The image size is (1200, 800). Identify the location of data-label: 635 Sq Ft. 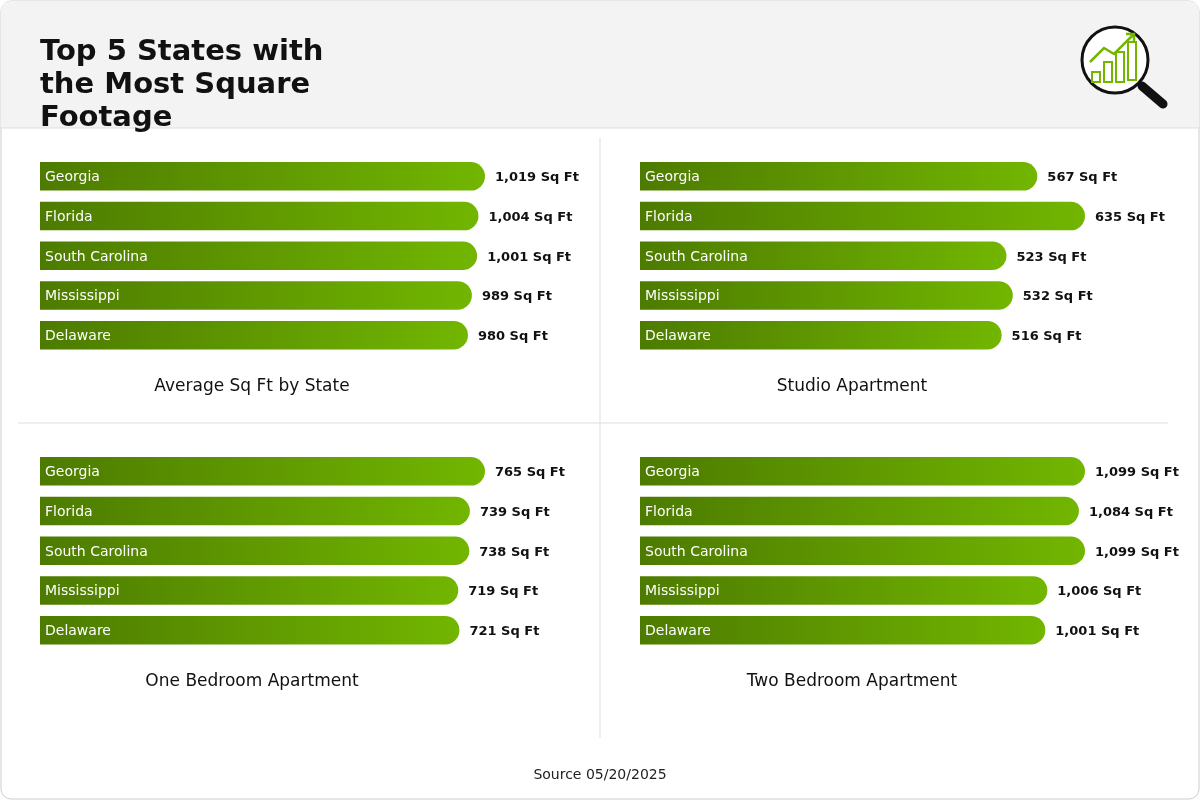
(1130, 217).